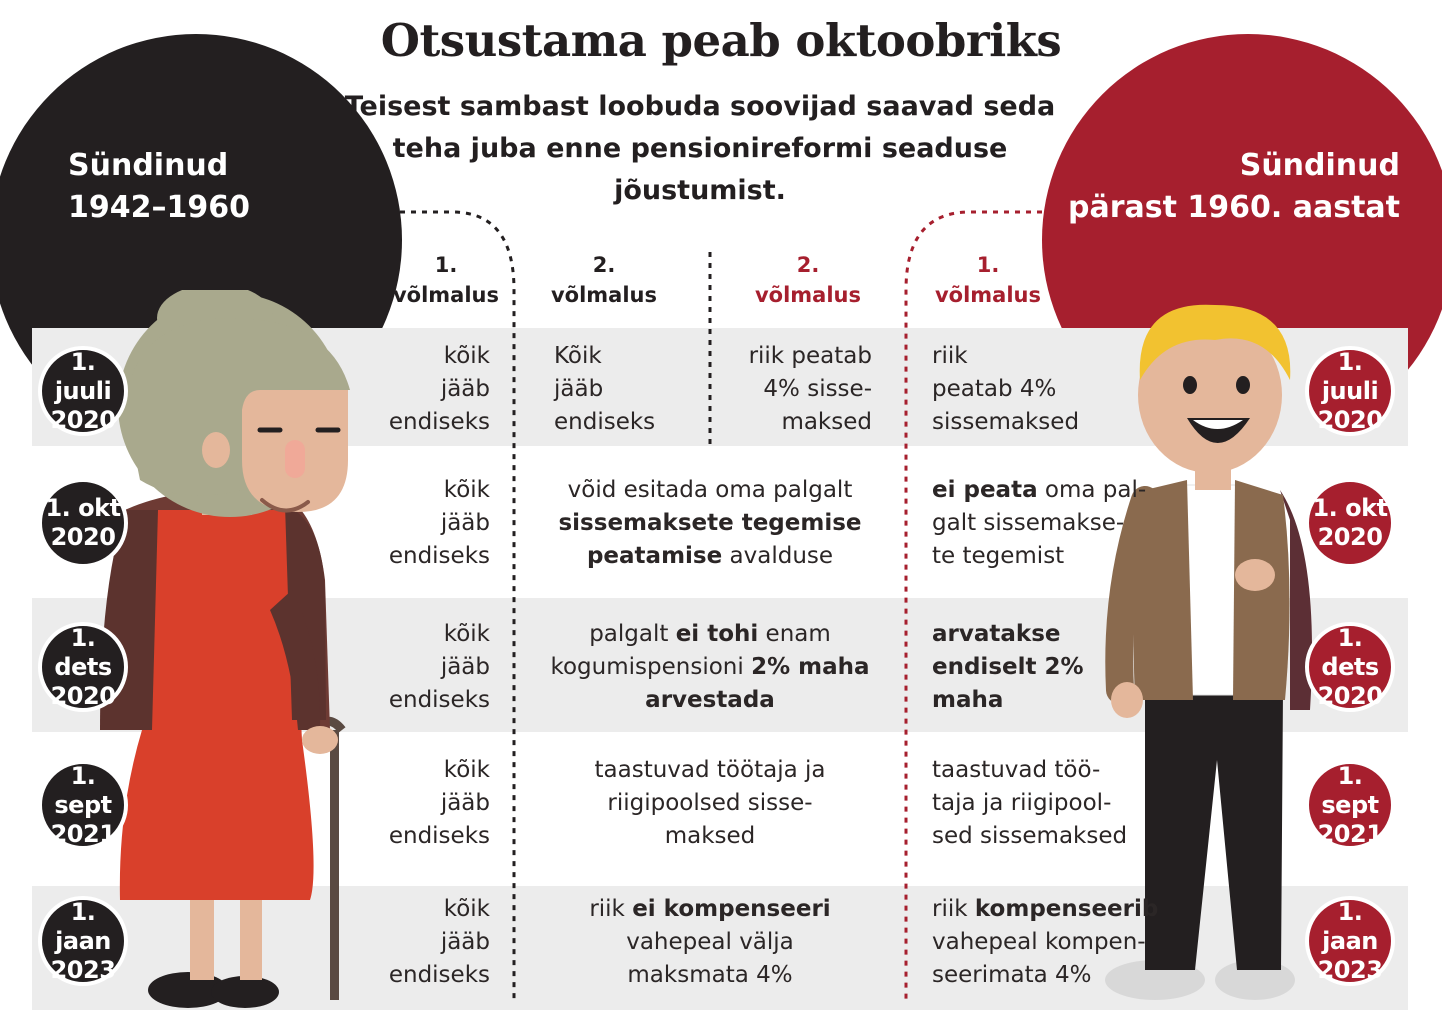 The width and height of the screenshot is (1442, 1016). Describe the element at coordinates (1350, 391) in the screenshot. I see `date-right-1: 1. juuli 2020` at that location.